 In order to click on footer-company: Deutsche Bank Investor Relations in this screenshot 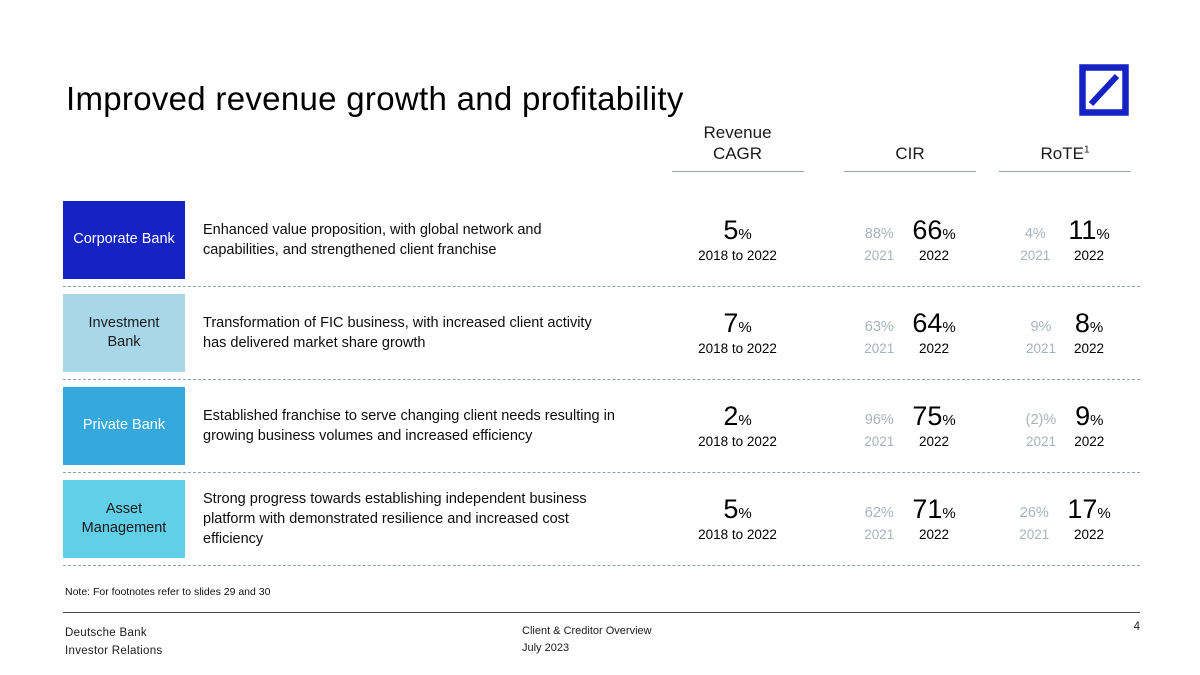, I will do `click(114, 642)`.